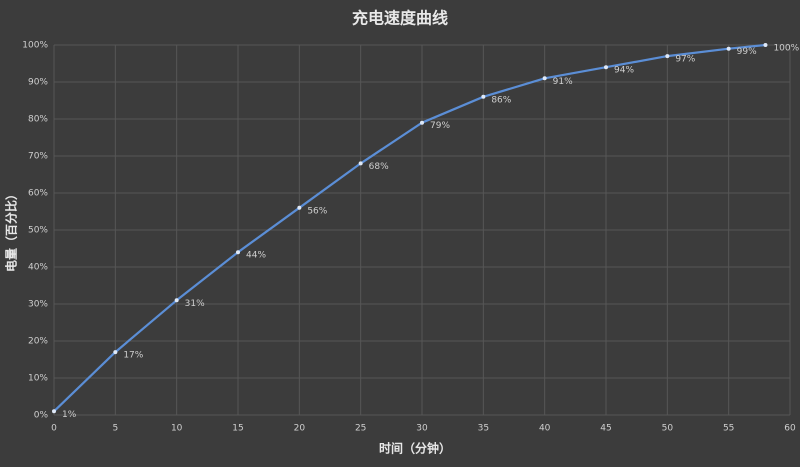 The image size is (800, 467). I want to click on x-tick-label: 50, so click(668, 429).